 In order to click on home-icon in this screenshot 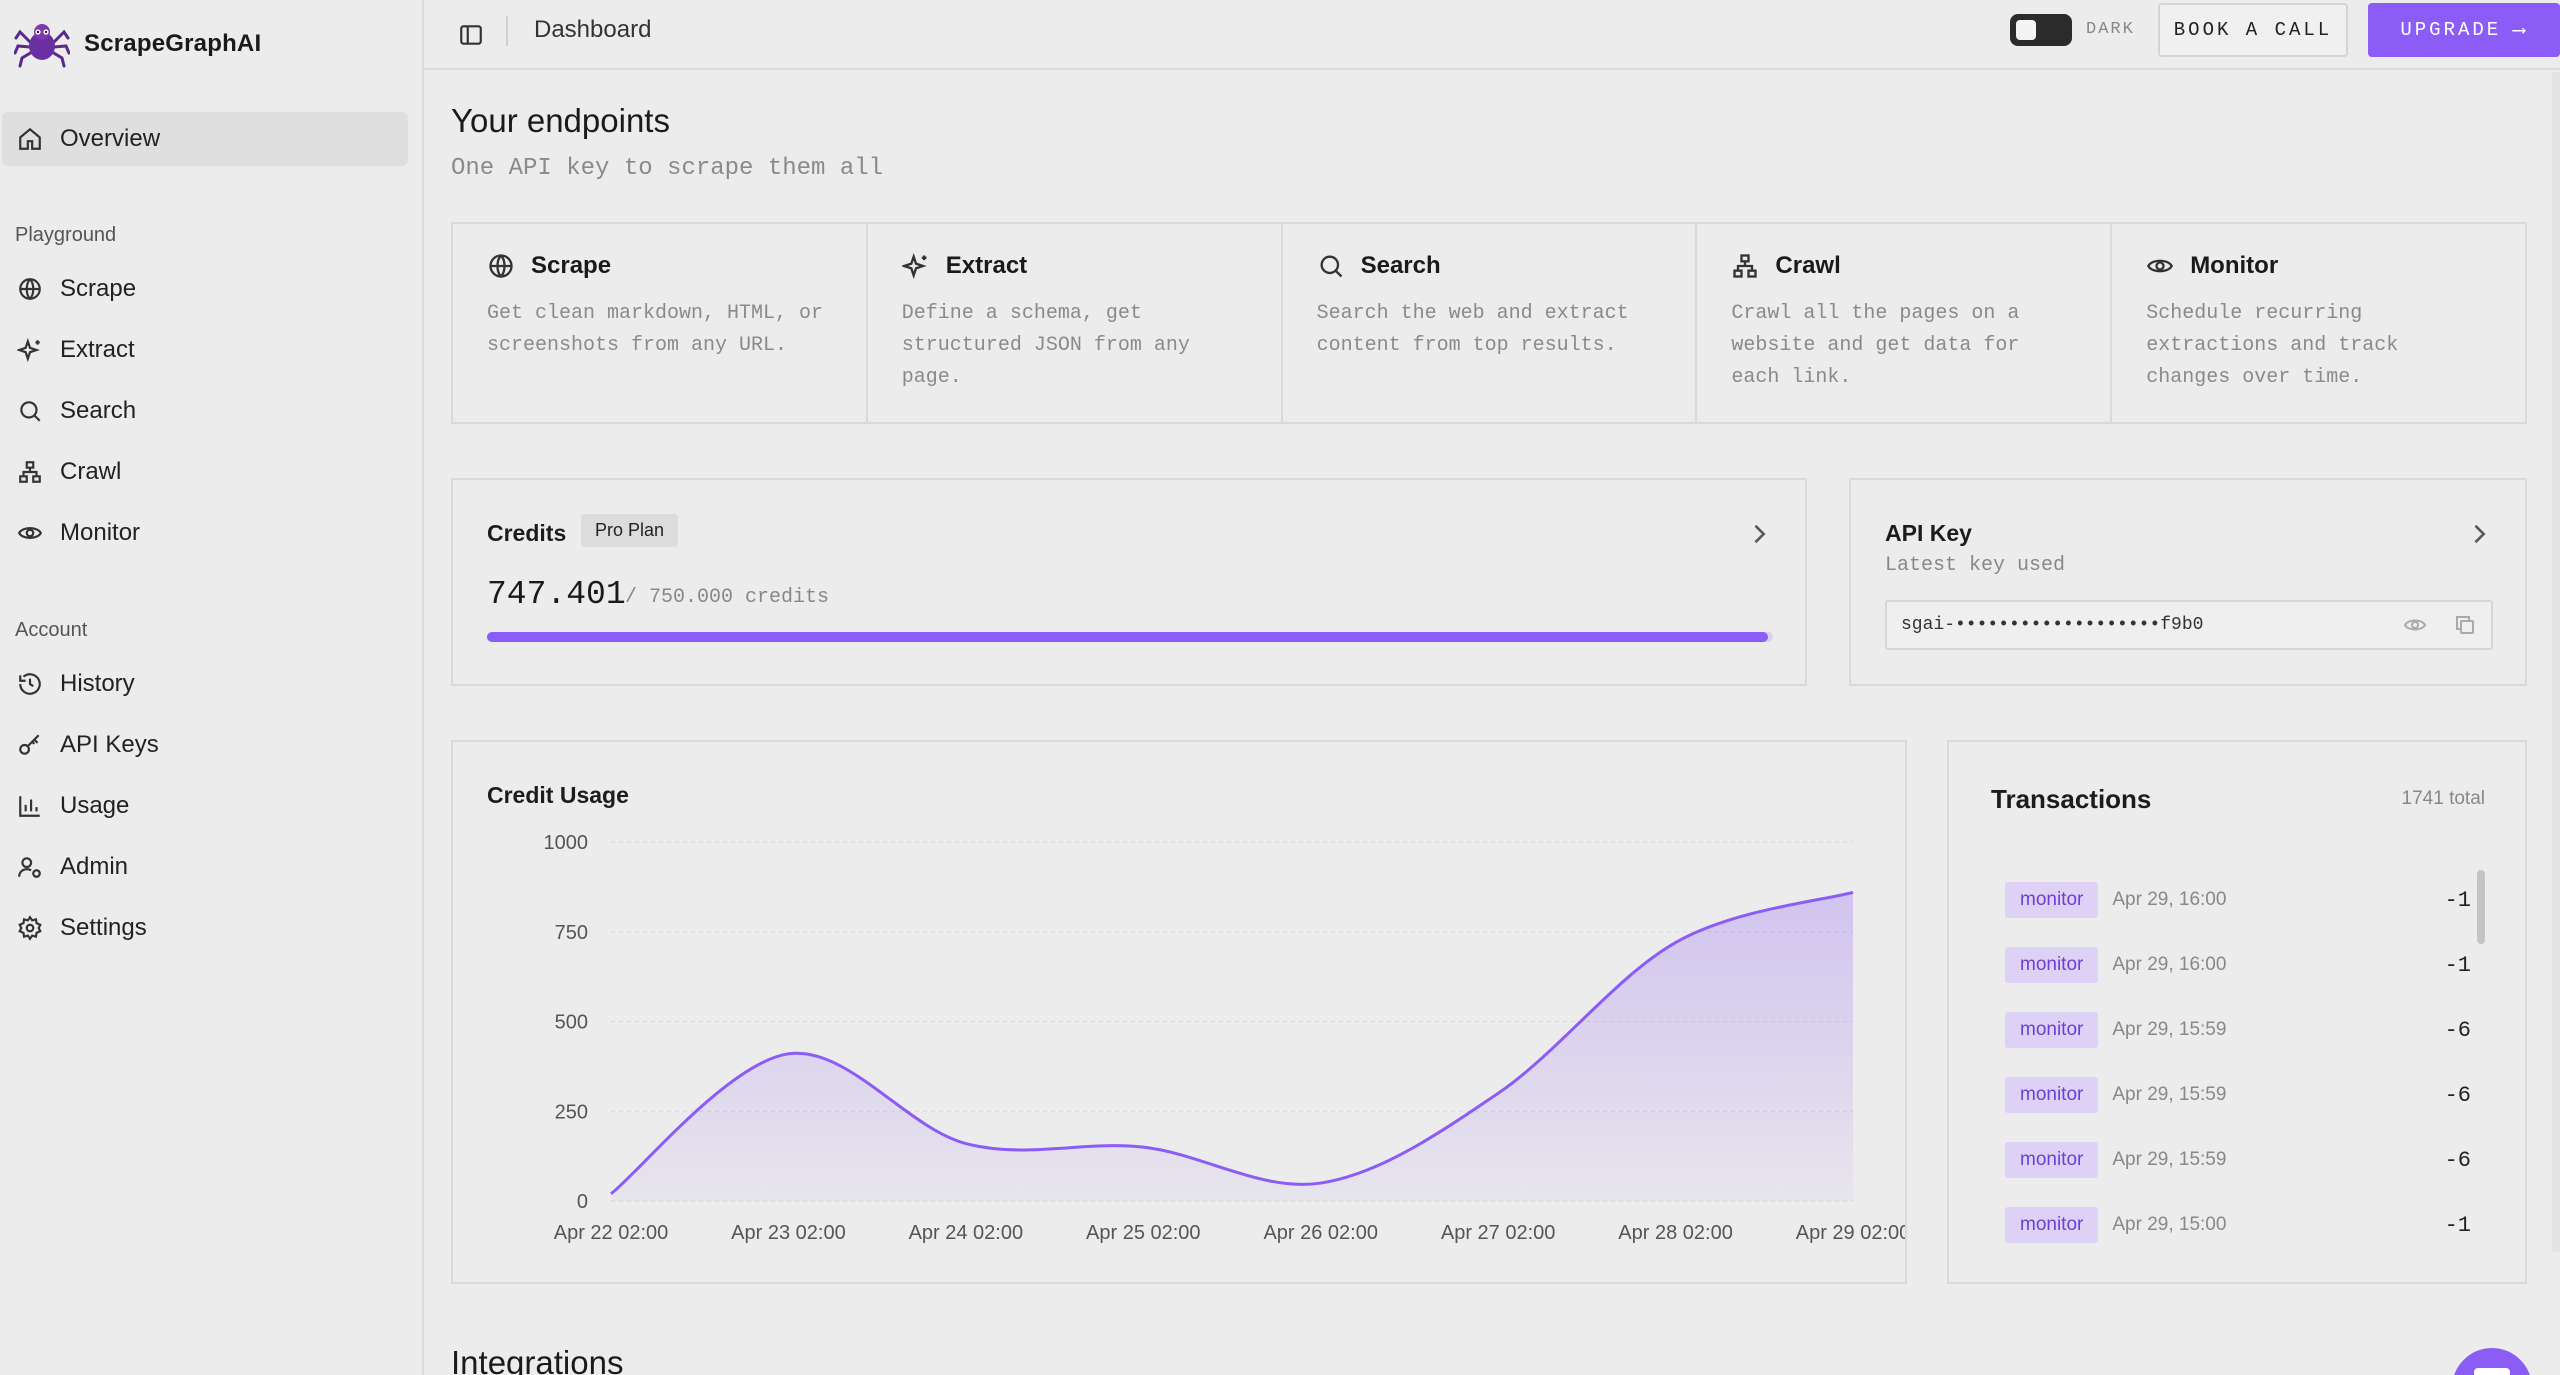, I will do `click(30, 139)`.